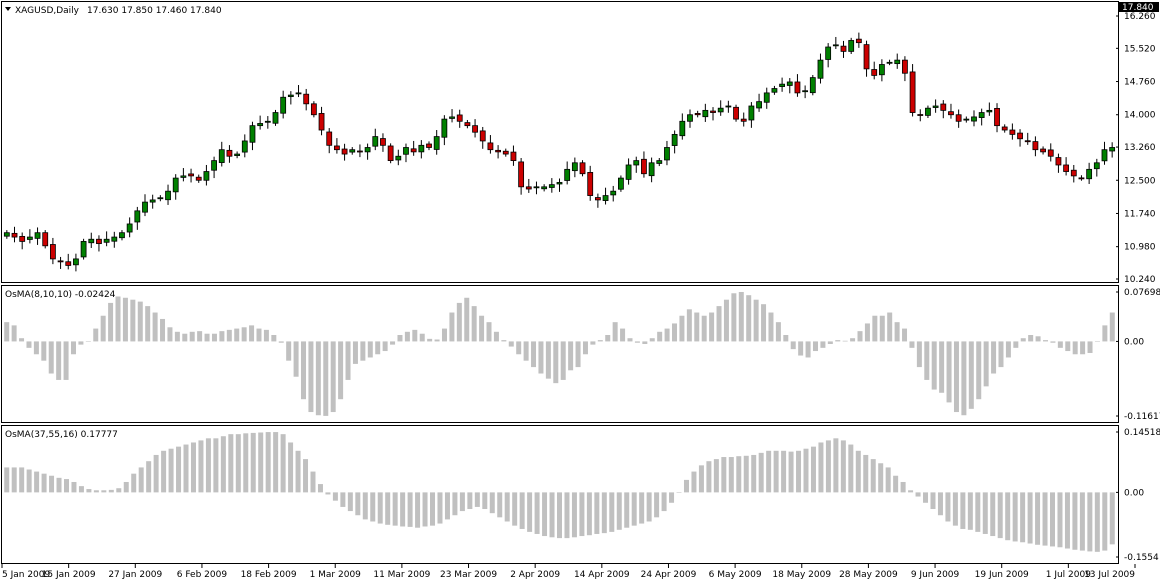 The height and width of the screenshot is (583, 1160). I want to click on date-axis-label: 6 Feb 2009, so click(202, 575).